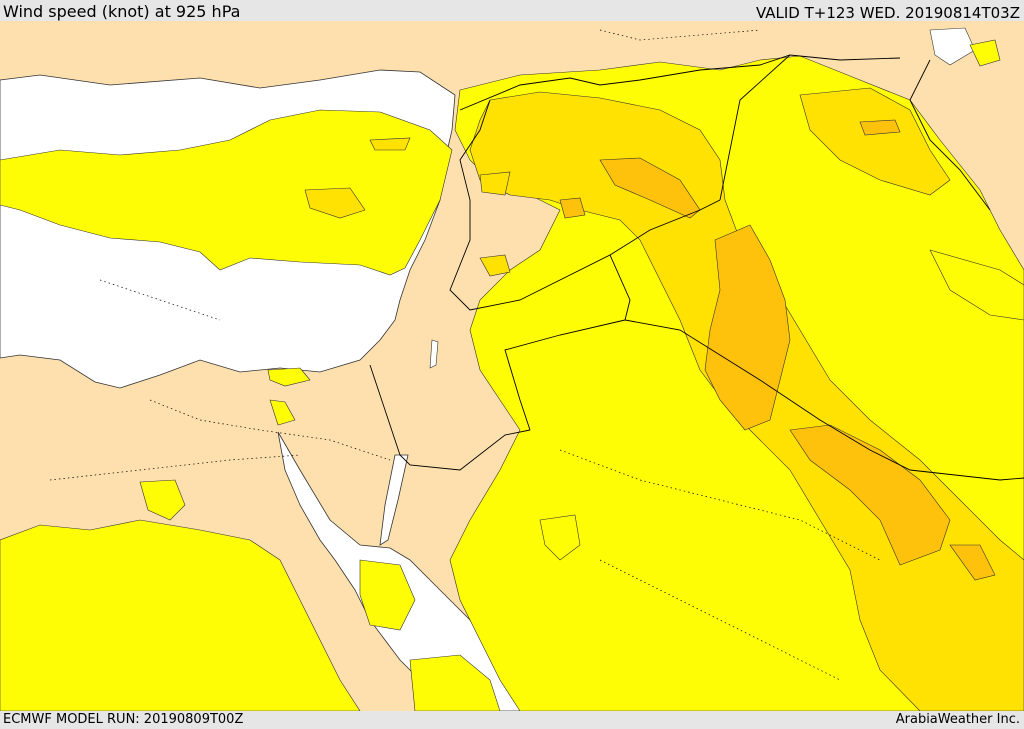  What do you see at coordinates (952, 46) in the screenshot?
I see `lake-sevan` at bounding box center [952, 46].